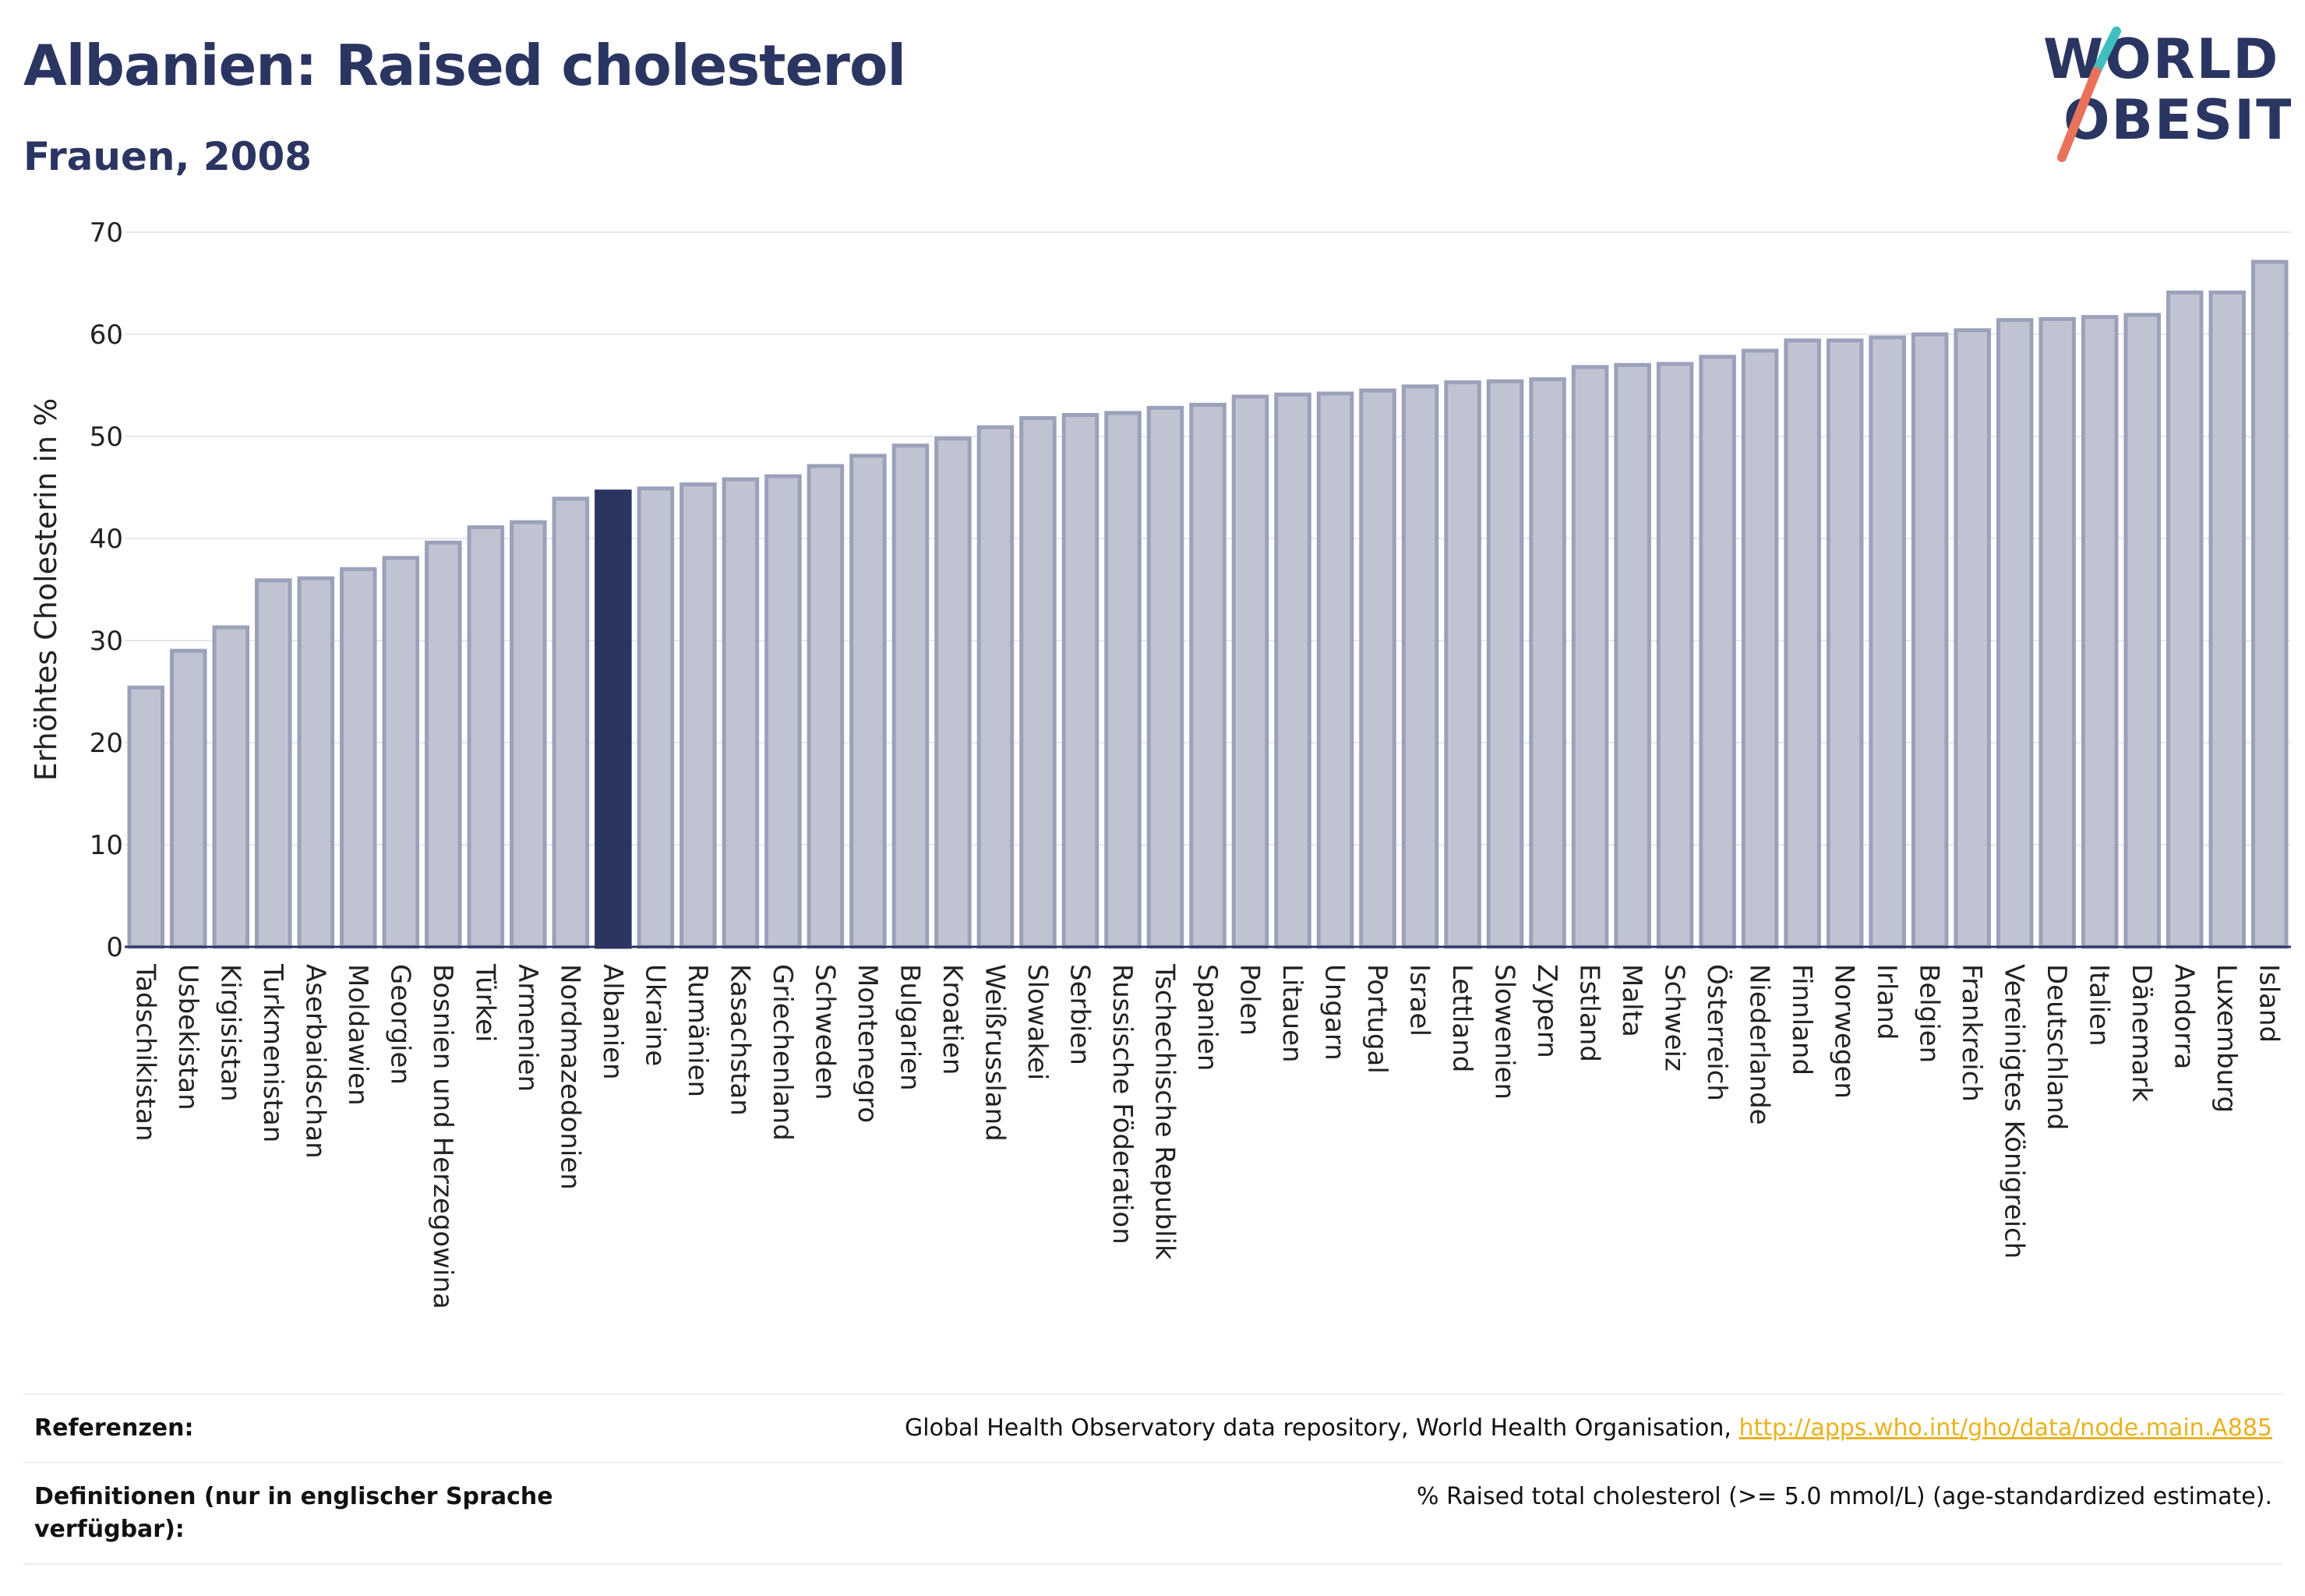  What do you see at coordinates (824, 1032) in the screenshot?
I see `x-category-label: Schweden` at bounding box center [824, 1032].